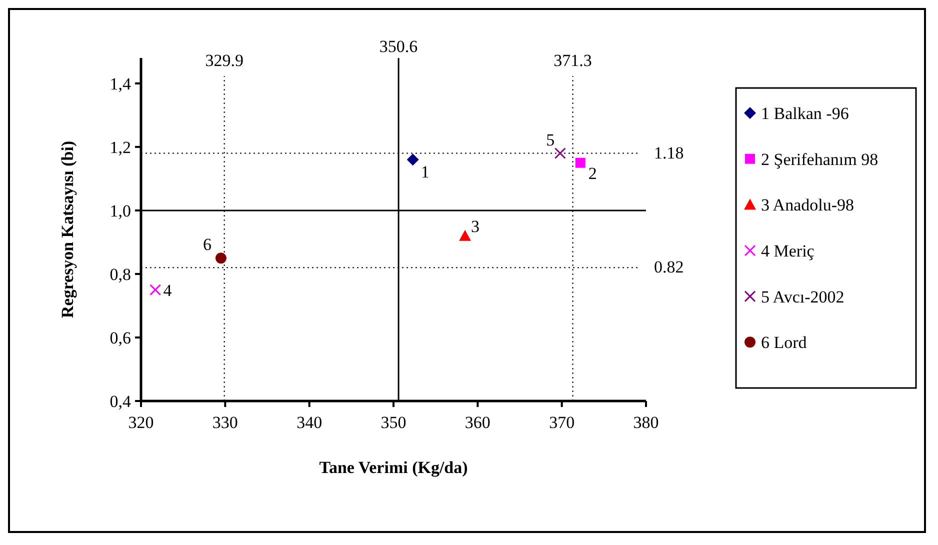 Image resolution: width=938 pixels, height=545 pixels. Describe the element at coordinates (120, 147) in the screenshot. I see `y-tick-label: 1,2` at that location.